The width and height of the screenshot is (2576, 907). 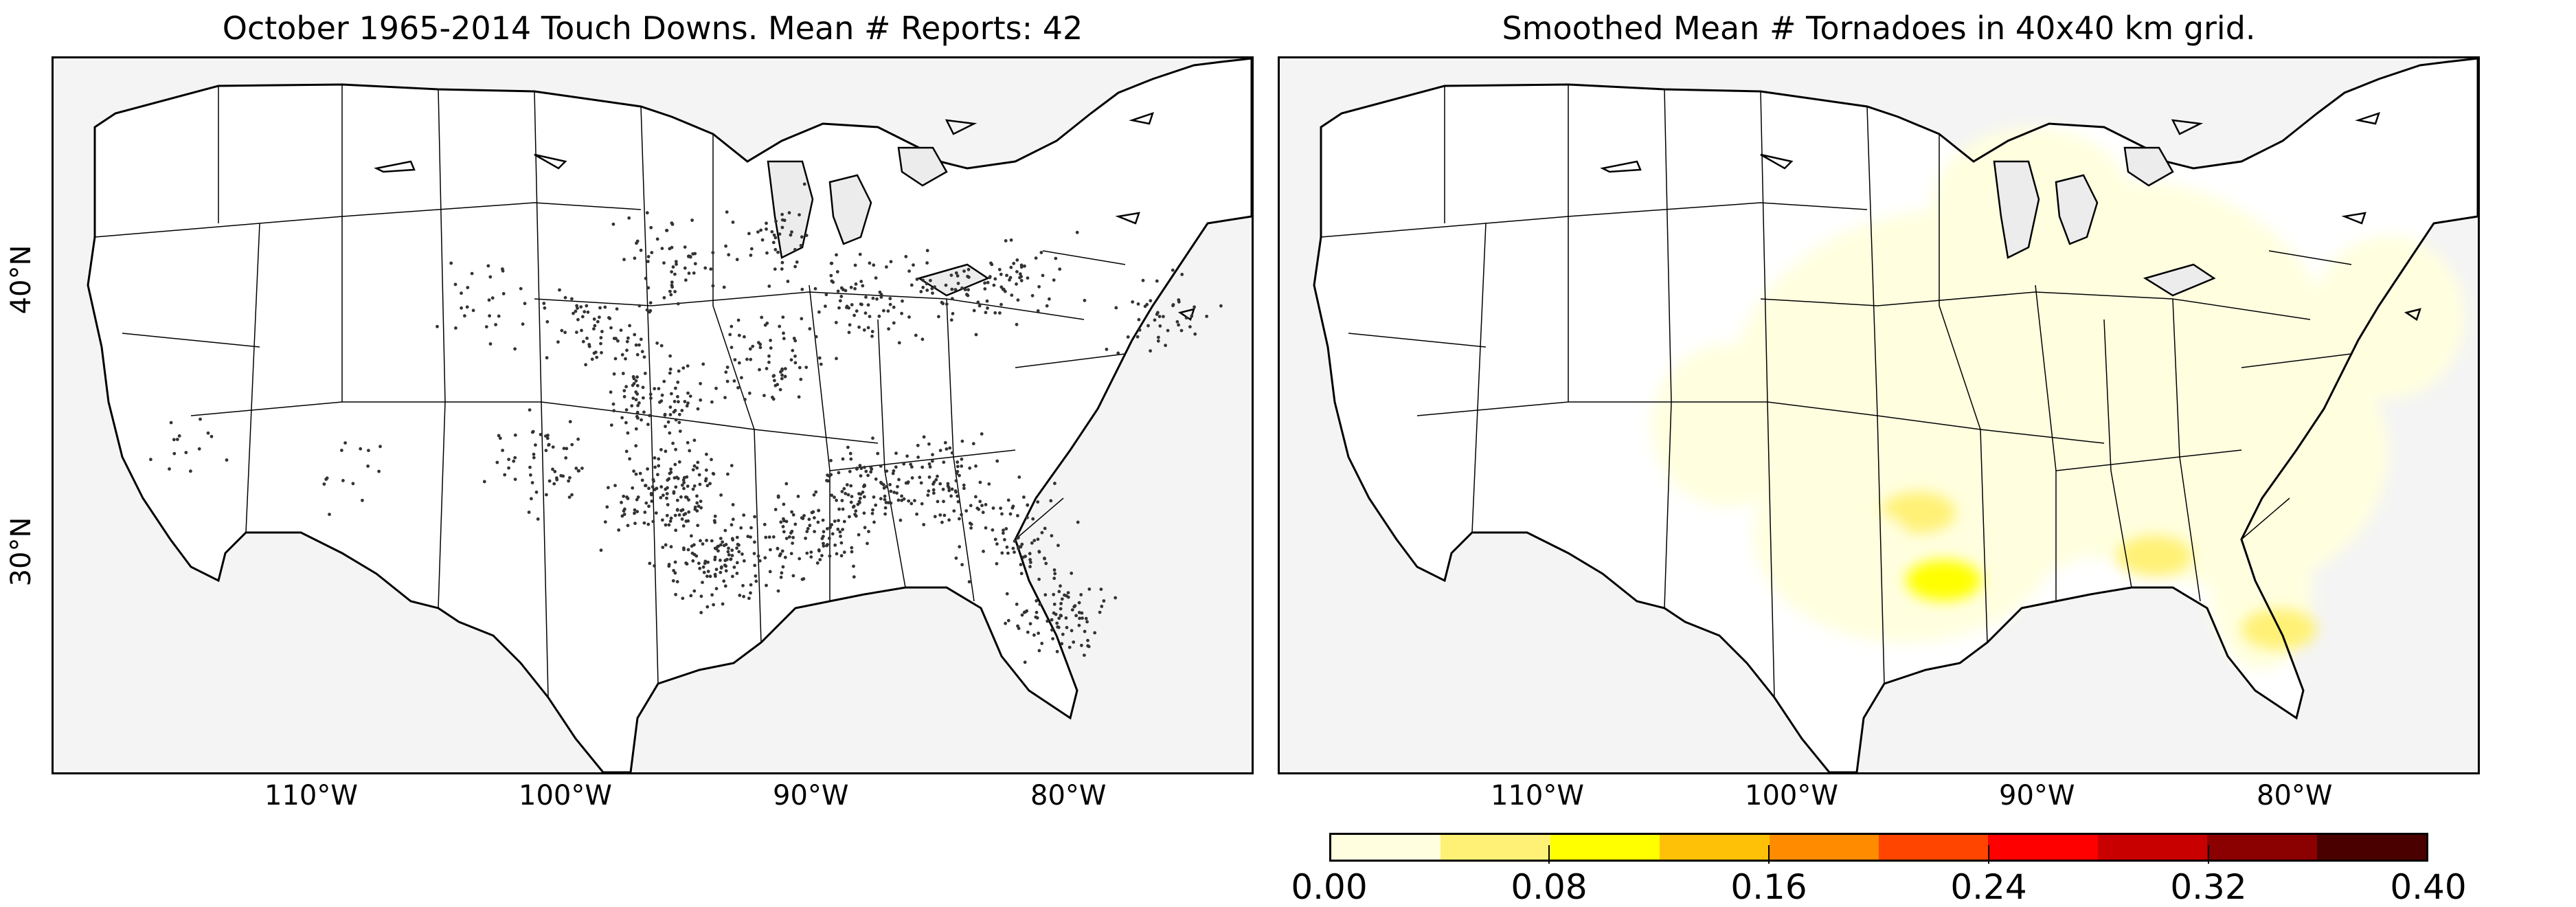 What do you see at coordinates (2073, 570) in the screenshot?
I see `heat-hotspots` at bounding box center [2073, 570].